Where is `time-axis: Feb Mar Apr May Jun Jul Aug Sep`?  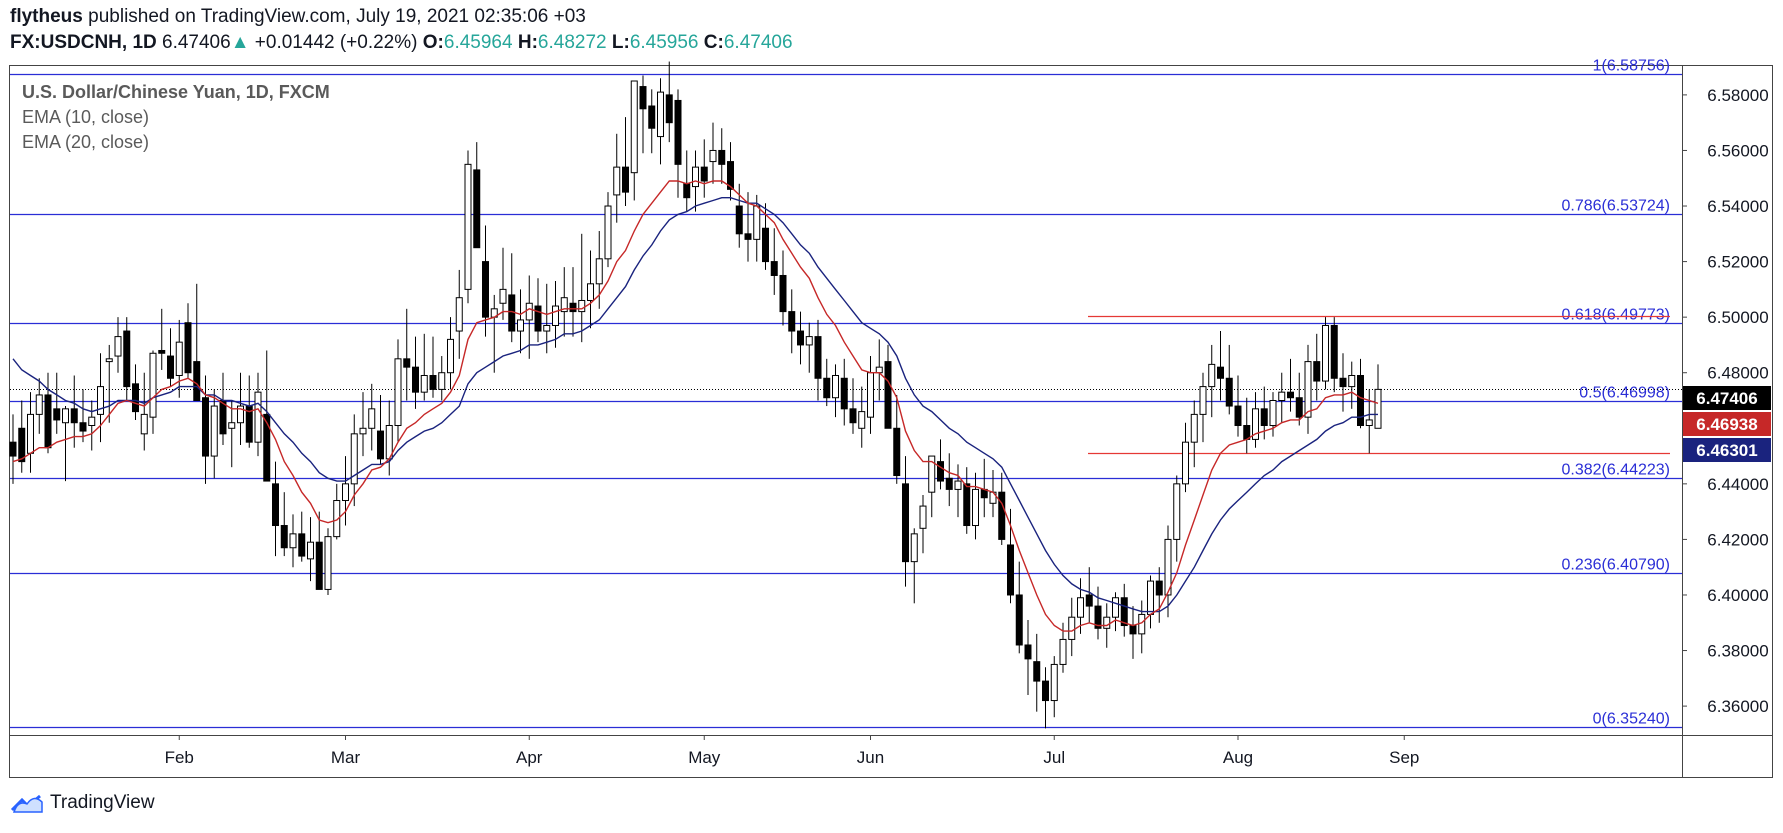
time-axis: Feb Mar Apr May Jun Jul Aug Sep is located at coordinates (792, 751).